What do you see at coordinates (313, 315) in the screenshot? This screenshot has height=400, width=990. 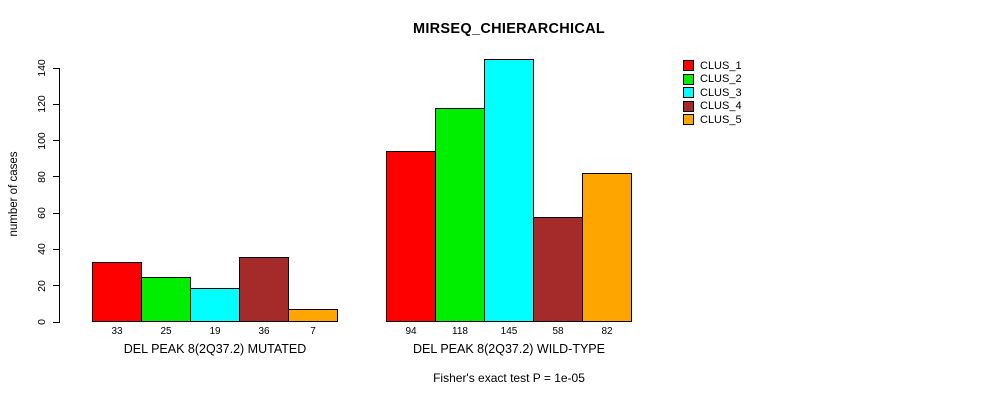 I see `bar-clus_5-group1` at bounding box center [313, 315].